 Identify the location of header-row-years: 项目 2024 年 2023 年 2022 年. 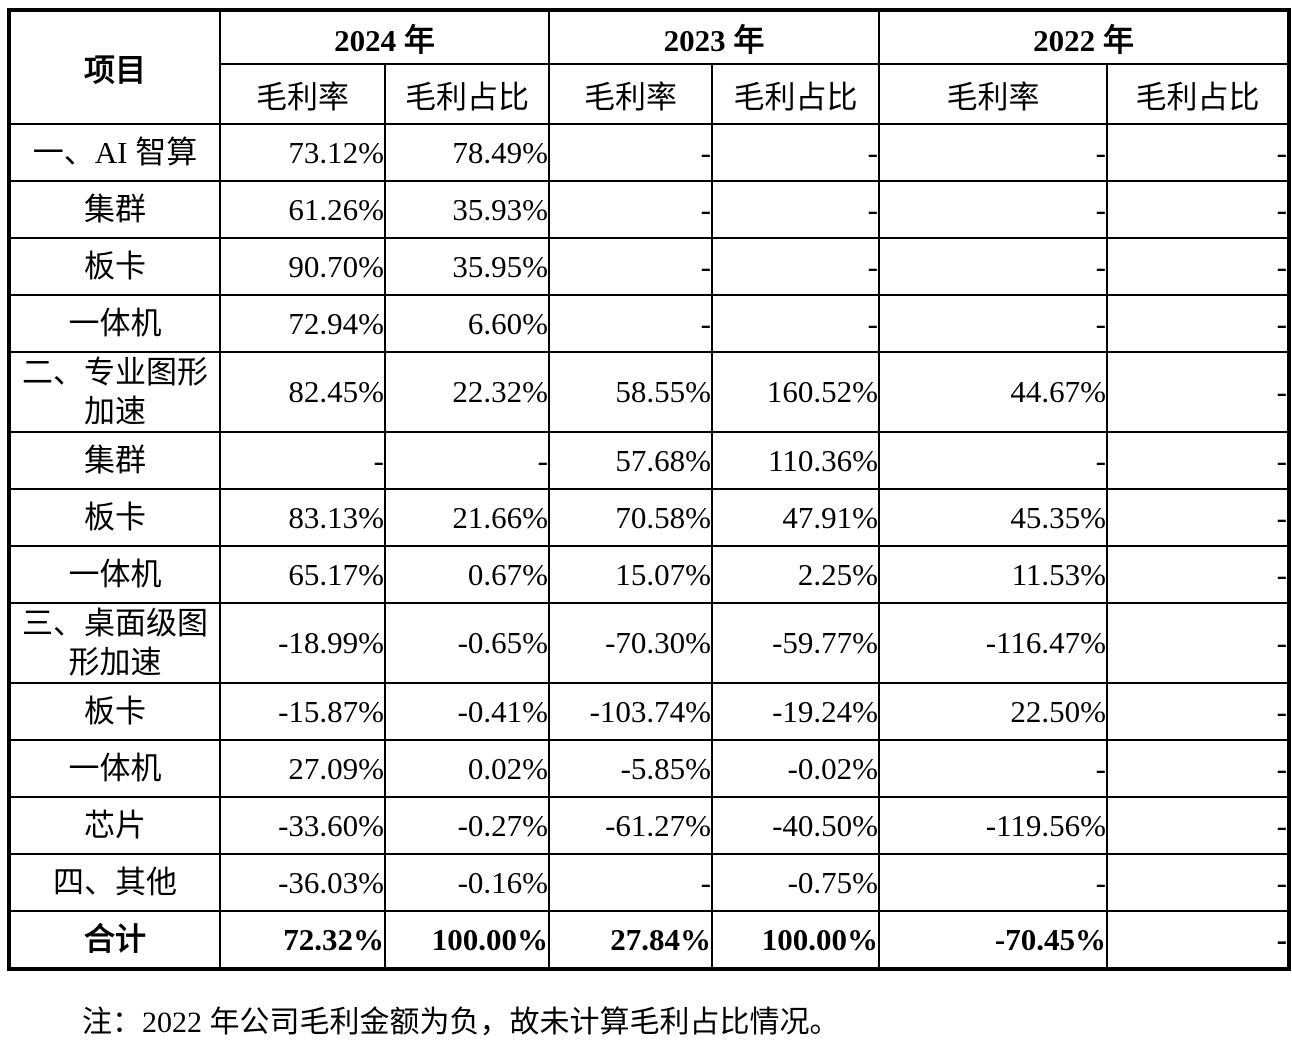
(649, 67).